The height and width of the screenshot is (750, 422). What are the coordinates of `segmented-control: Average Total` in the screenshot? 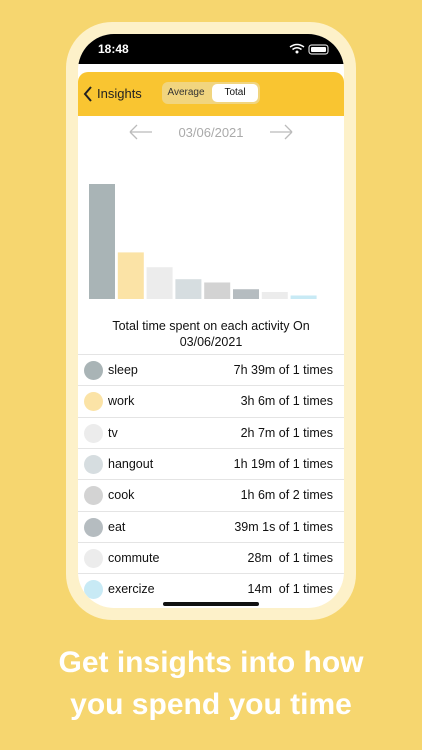 It's located at (211, 93).